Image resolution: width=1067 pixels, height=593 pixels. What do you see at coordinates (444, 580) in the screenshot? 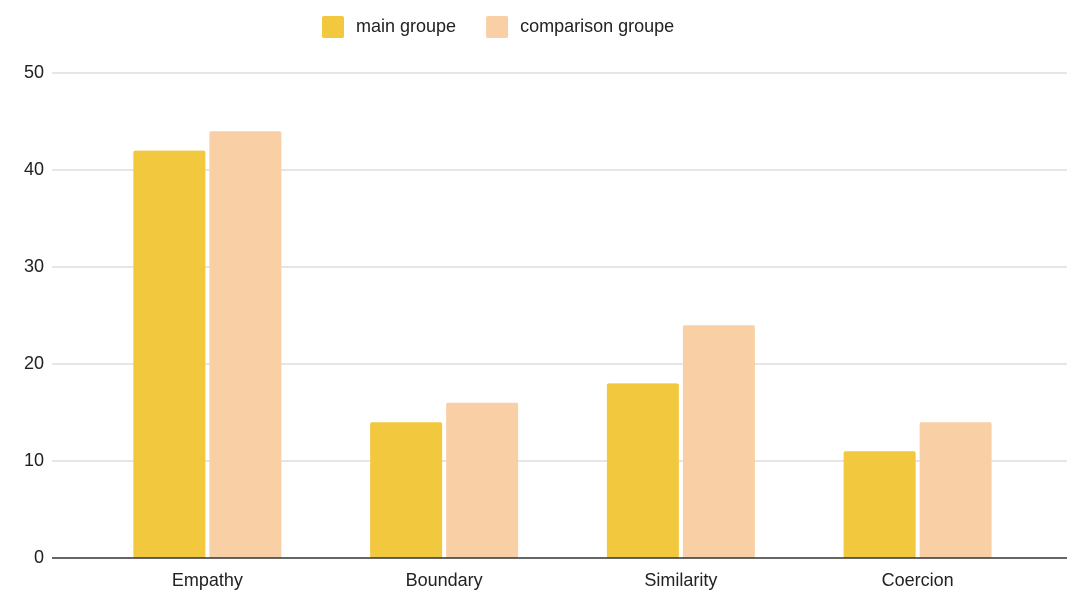
I see `x-tick-label: Boundary` at bounding box center [444, 580].